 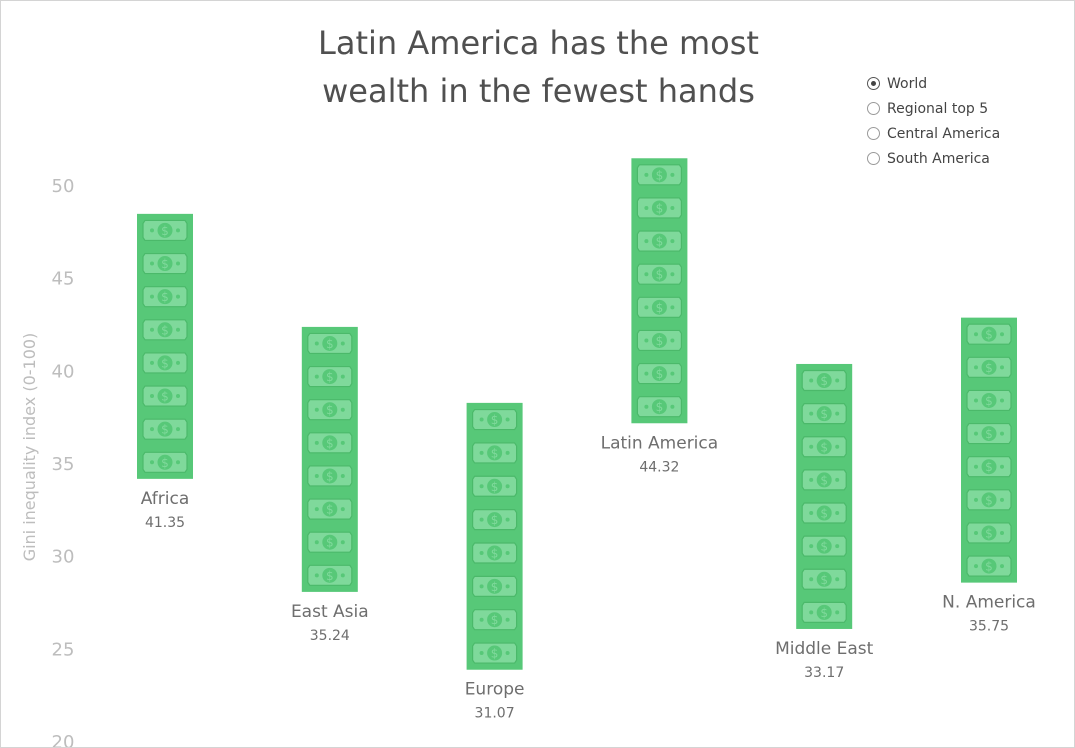 I want to click on legend-label-south-america: South America, so click(x=938, y=158).